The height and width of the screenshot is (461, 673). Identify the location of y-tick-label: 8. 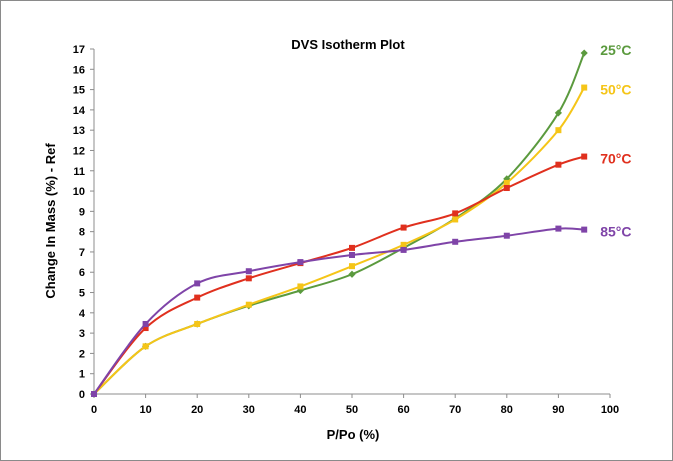
(82, 233).